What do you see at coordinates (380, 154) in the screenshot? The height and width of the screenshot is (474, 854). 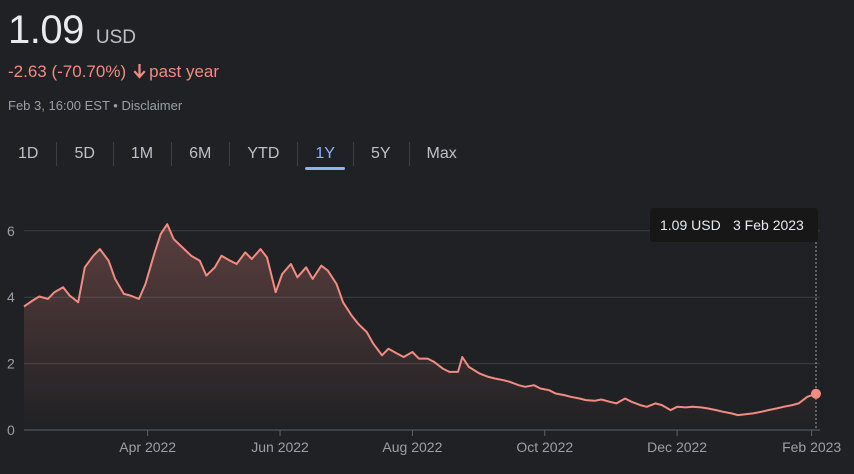 I see `tab-5y: 5Y` at bounding box center [380, 154].